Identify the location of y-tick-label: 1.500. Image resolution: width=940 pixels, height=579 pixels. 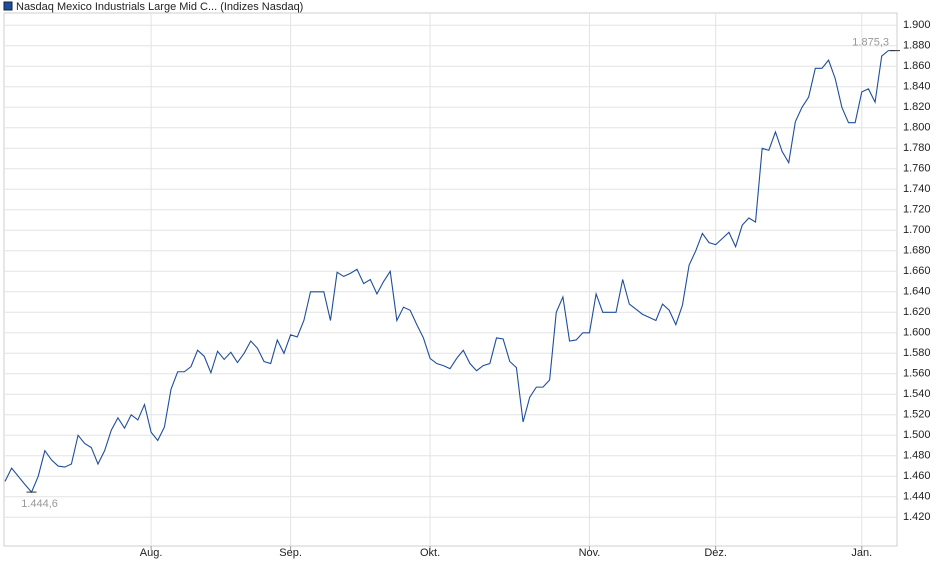
(917, 435).